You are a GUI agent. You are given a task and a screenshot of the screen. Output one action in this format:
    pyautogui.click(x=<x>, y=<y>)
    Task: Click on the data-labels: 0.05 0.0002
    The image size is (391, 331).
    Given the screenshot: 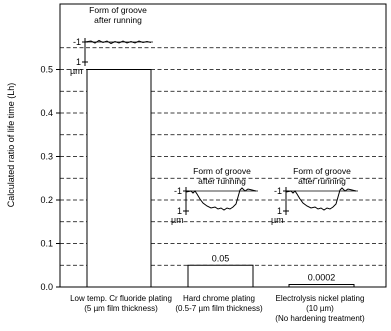 What is the action you would take?
    pyautogui.click(x=274, y=267)
    